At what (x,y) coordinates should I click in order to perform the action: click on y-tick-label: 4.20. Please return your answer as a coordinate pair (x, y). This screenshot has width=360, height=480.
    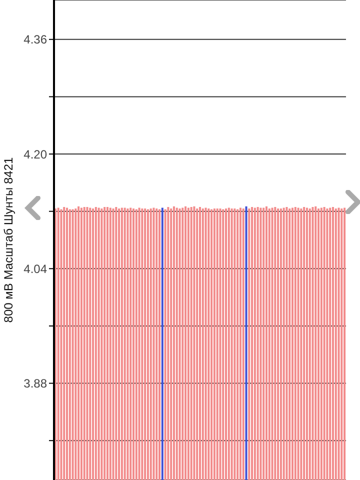
    Looking at the image, I should click on (36, 154).